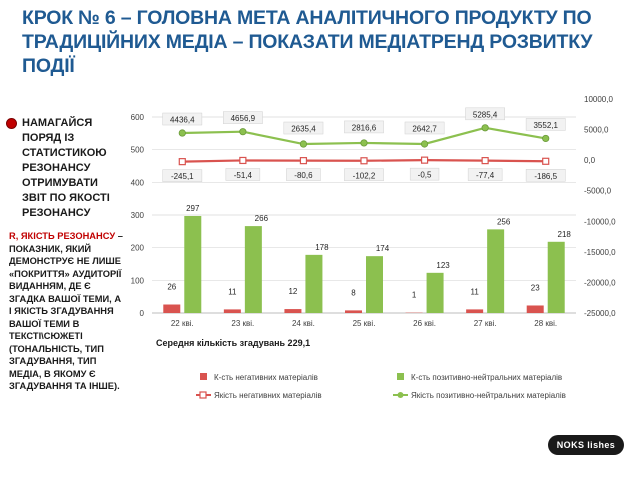 Image resolution: width=638 pixels, height=479 pixels. Describe the element at coordinates (242, 323) in the screenshot. I see `x-tick-label: 23 кві.` at that location.